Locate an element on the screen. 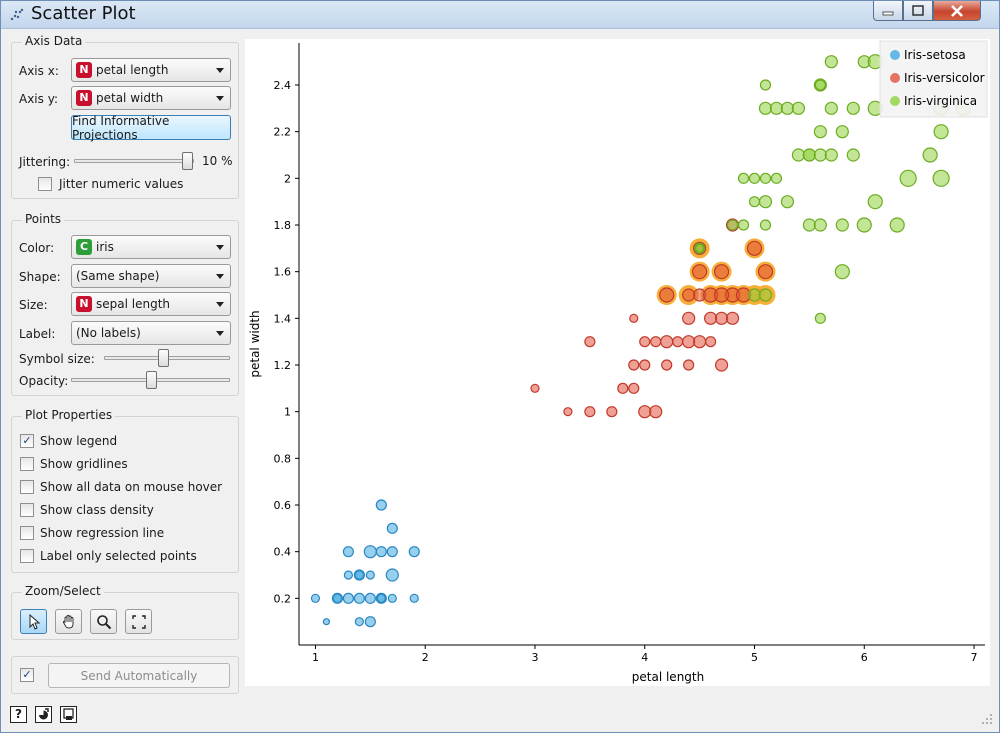 This screenshot has width=1000, height=733. legend-marker is located at coordinates (895, 55).